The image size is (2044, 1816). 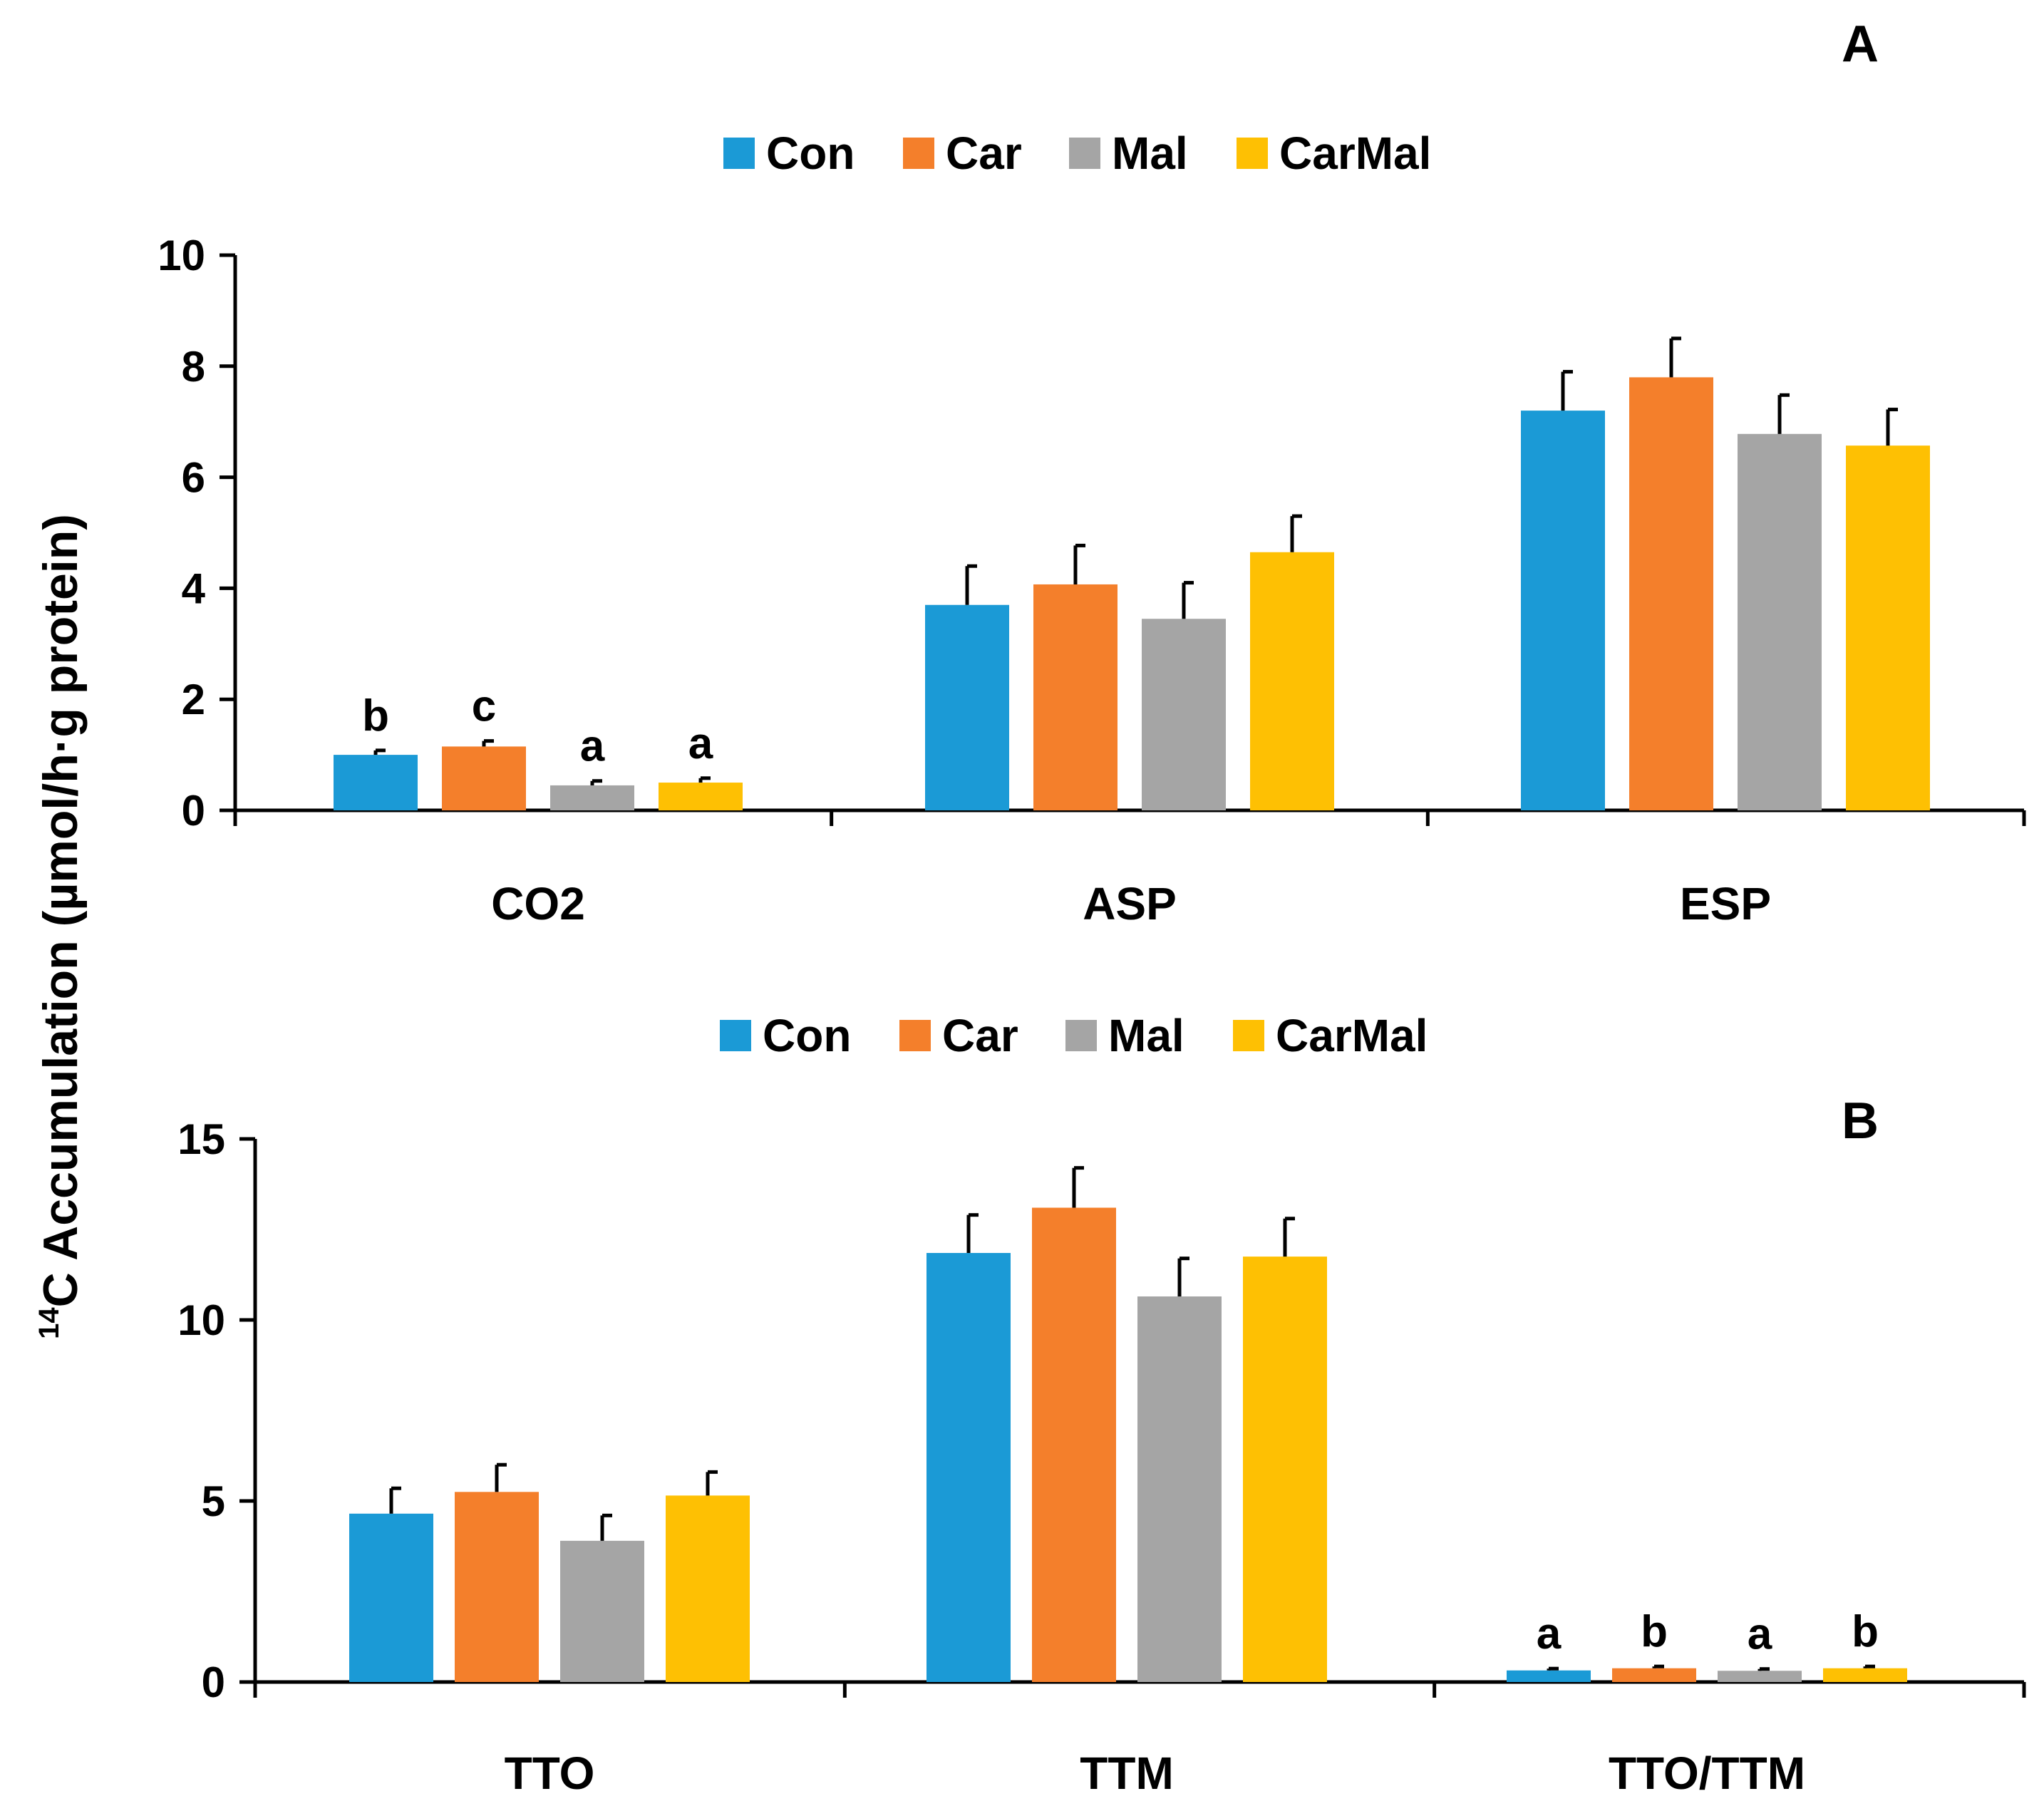 What do you see at coordinates (194, 478) in the screenshot?
I see `y-tick-label: 6` at bounding box center [194, 478].